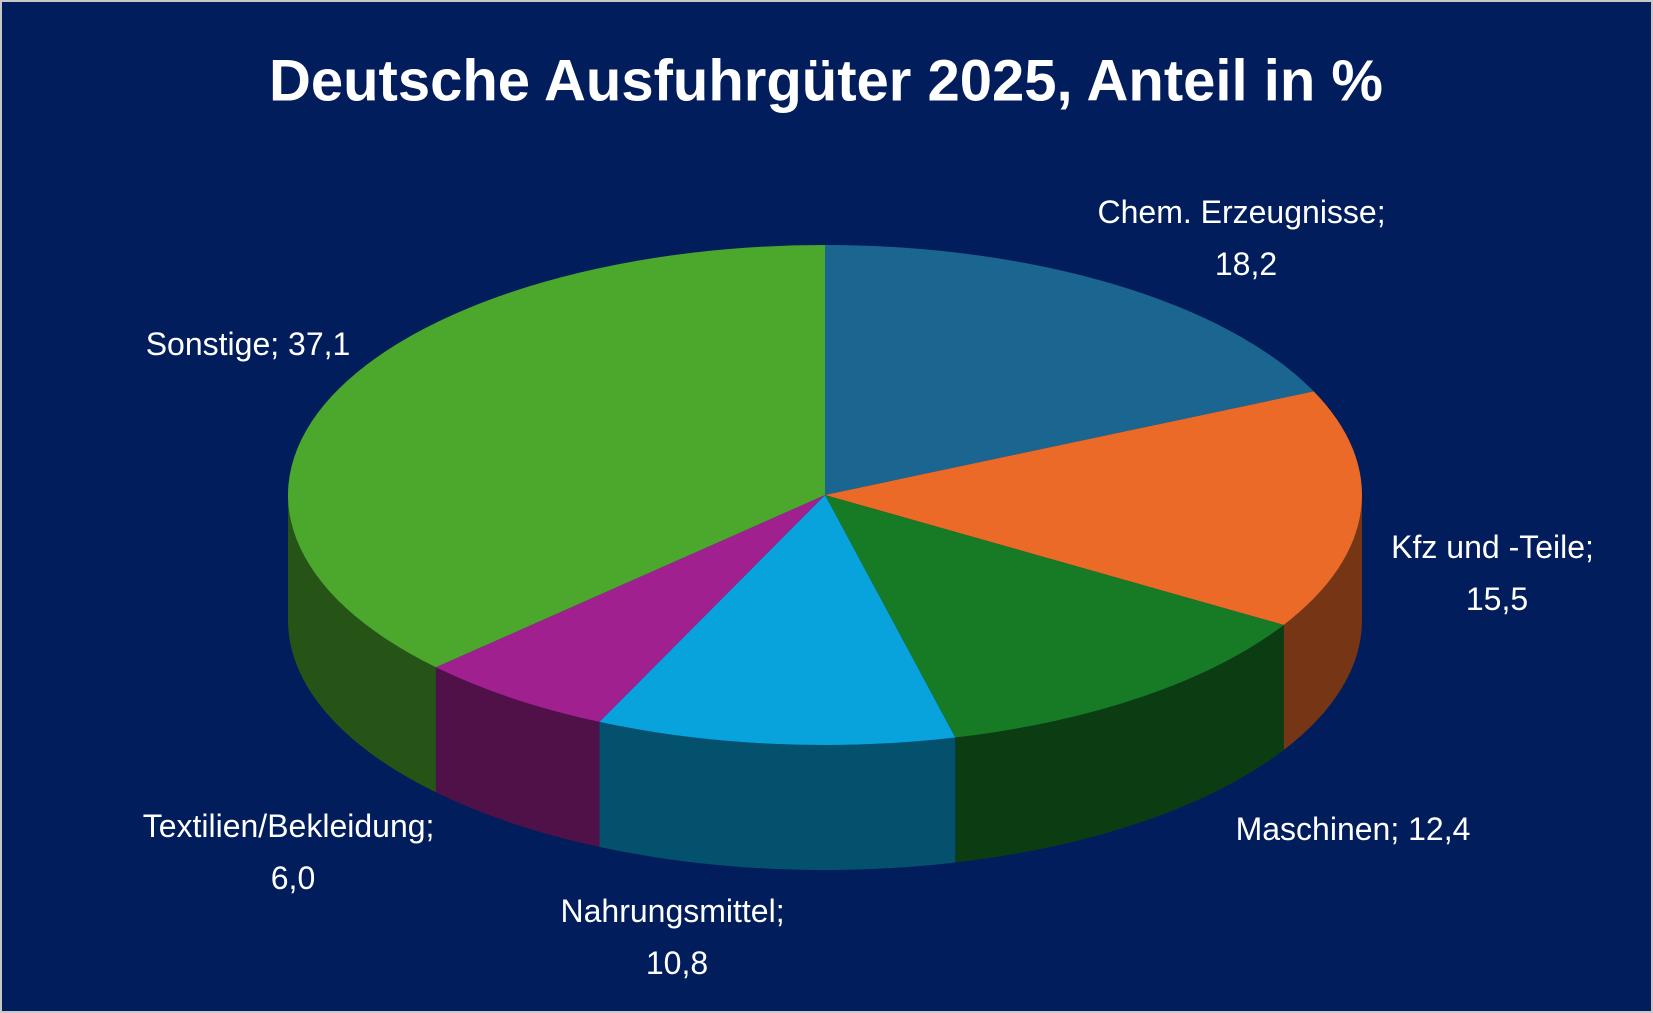  What do you see at coordinates (1246, 264) in the screenshot?
I see `label-value: 18,2` at bounding box center [1246, 264].